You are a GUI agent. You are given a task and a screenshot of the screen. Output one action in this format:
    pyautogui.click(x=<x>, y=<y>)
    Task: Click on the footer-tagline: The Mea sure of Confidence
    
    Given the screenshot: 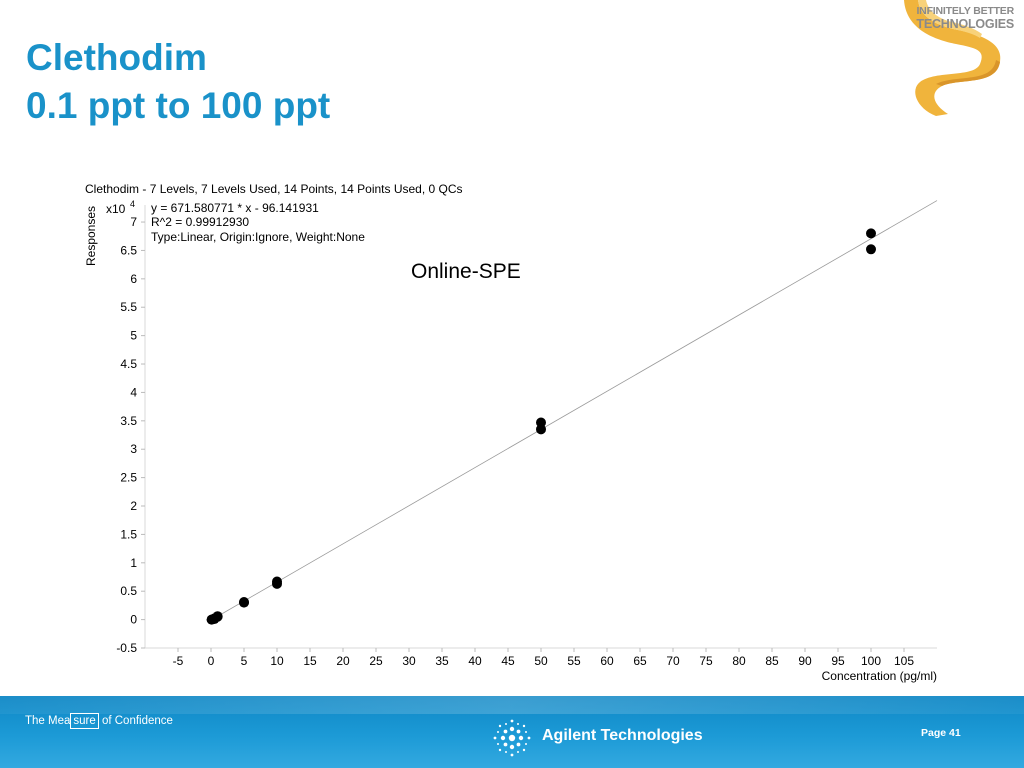 What is the action you would take?
    pyautogui.click(x=99, y=721)
    